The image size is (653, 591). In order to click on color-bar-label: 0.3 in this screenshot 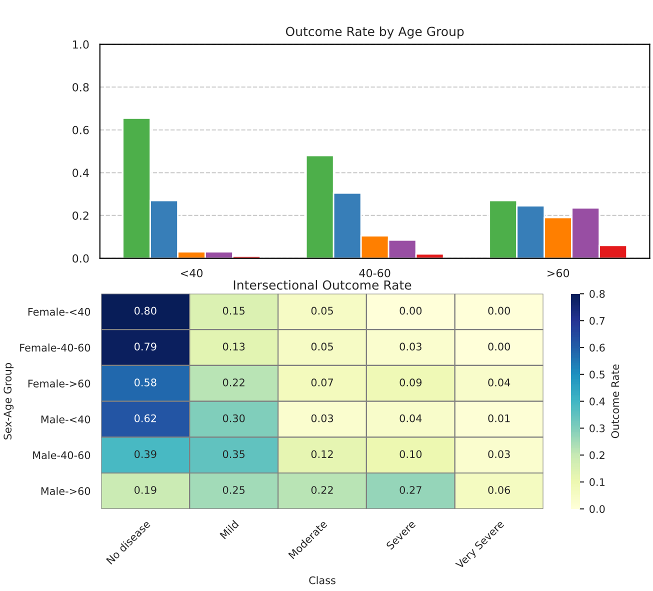, I will do `click(597, 428)`.